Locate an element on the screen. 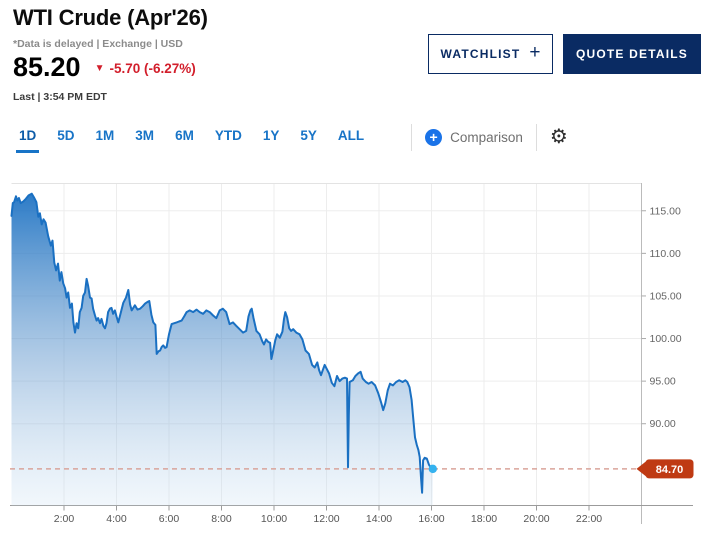  svg-text: 16:00 is located at coordinates (431, 519).